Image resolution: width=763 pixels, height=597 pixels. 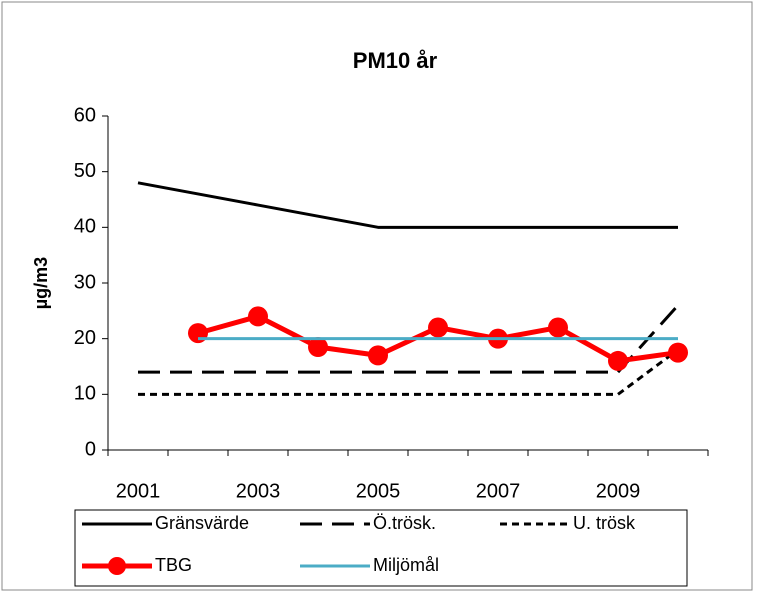 What do you see at coordinates (90, 449) in the screenshot?
I see `y-tick-label: 0` at bounding box center [90, 449].